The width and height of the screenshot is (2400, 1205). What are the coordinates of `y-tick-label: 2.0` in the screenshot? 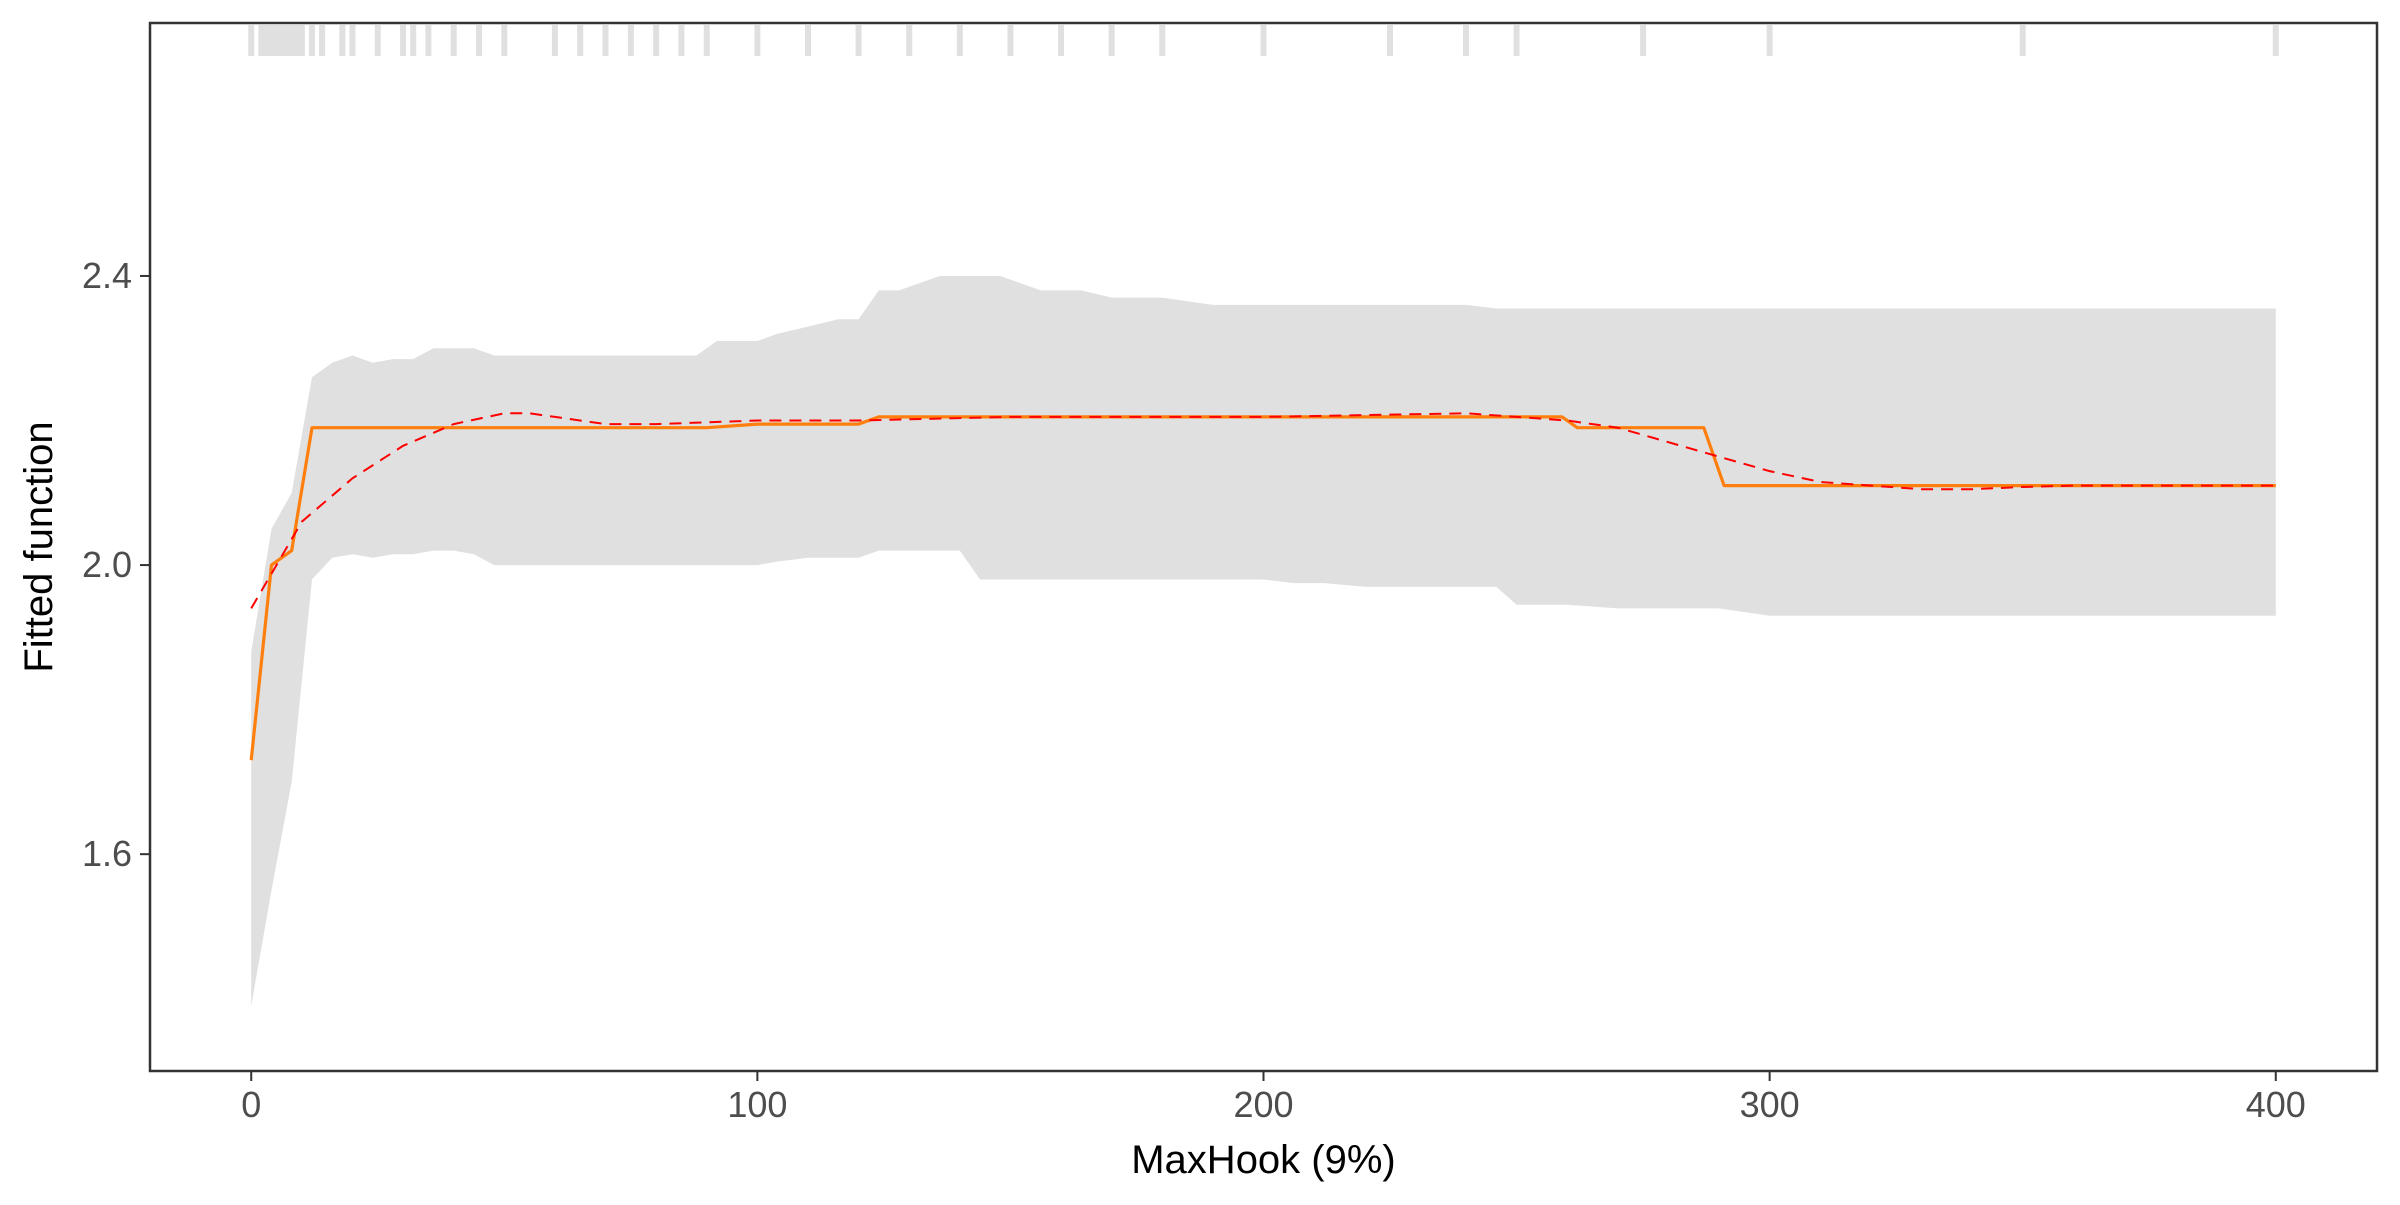 It's located at (107, 564).